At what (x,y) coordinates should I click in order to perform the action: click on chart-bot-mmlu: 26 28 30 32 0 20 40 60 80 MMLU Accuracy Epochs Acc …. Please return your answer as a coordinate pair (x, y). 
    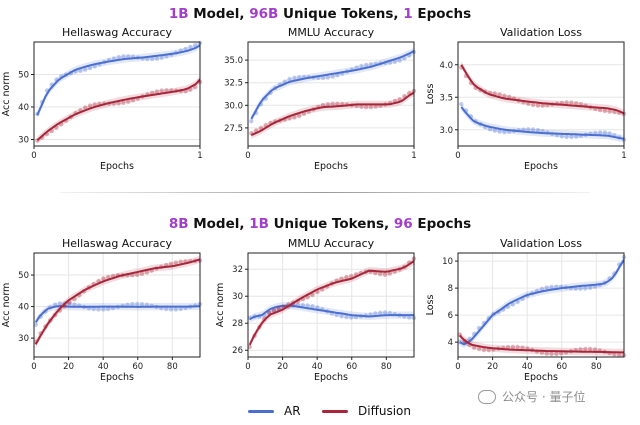
    Looking at the image, I should click on (316, 310).